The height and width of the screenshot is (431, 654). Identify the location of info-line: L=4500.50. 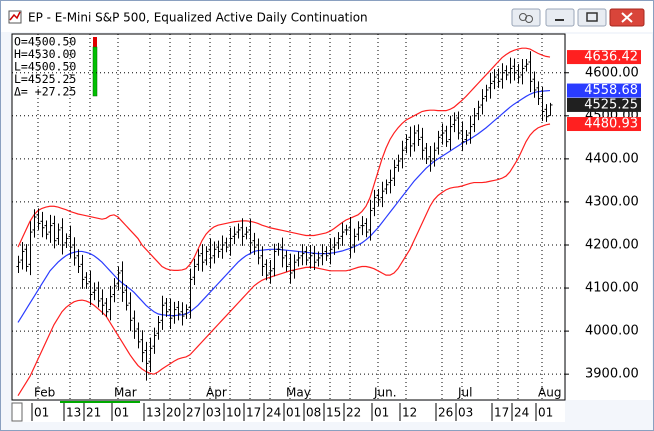
(45, 67).